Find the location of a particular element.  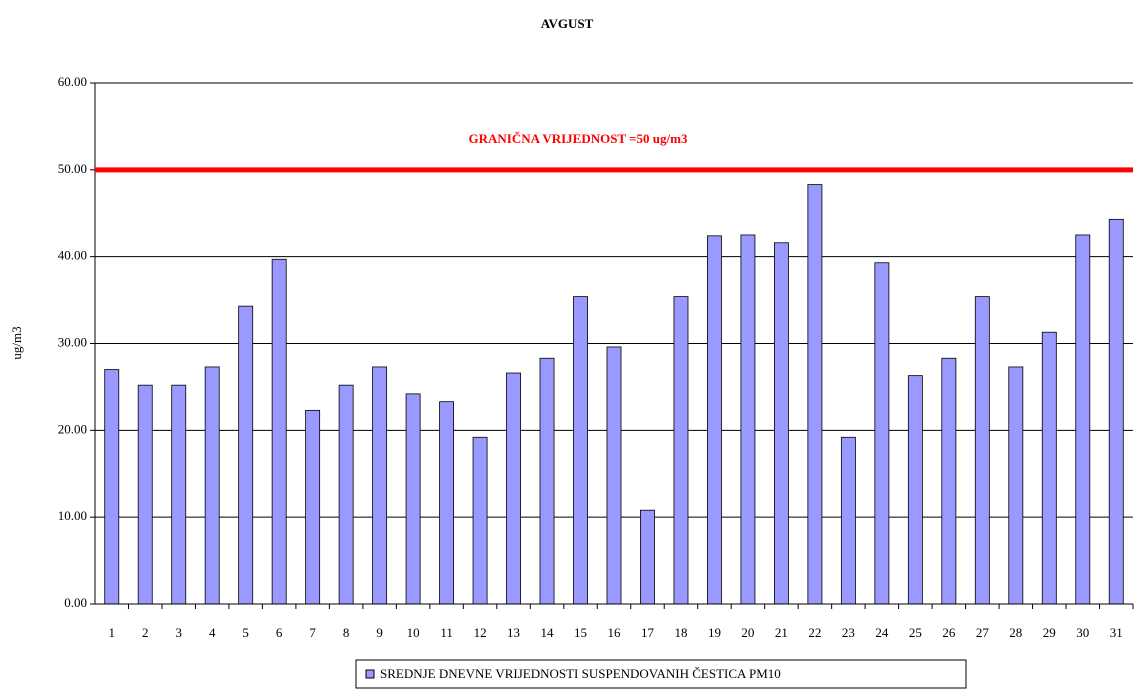

x-tick-label: 17 is located at coordinates (648, 632).